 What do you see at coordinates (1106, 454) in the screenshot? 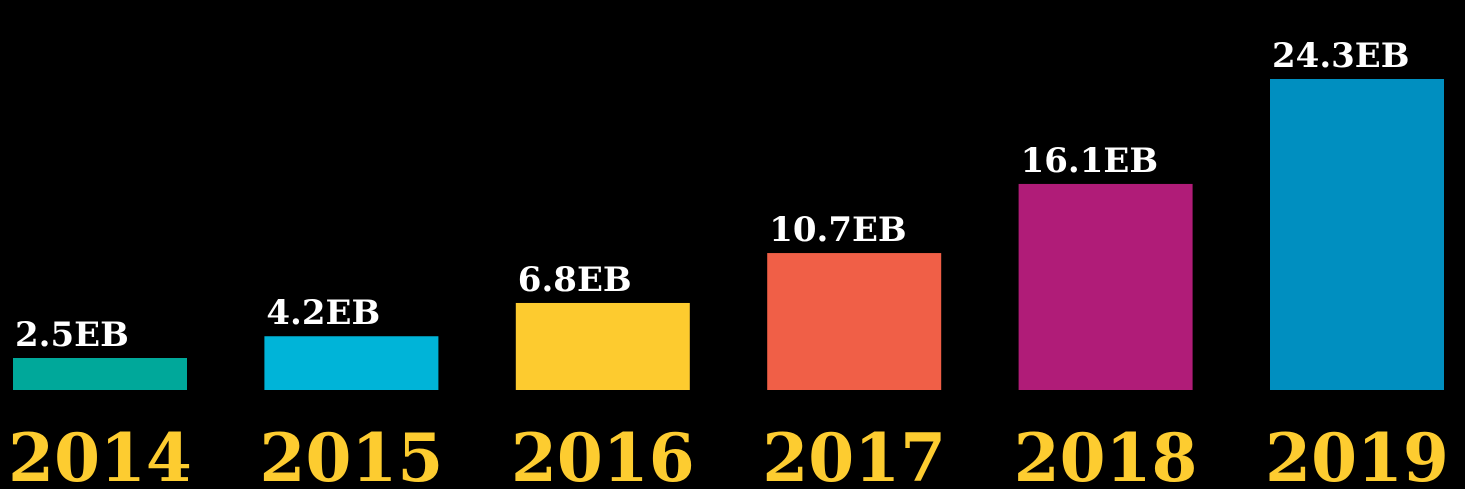
I see `year-label: 2018` at bounding box center [1106, 454].